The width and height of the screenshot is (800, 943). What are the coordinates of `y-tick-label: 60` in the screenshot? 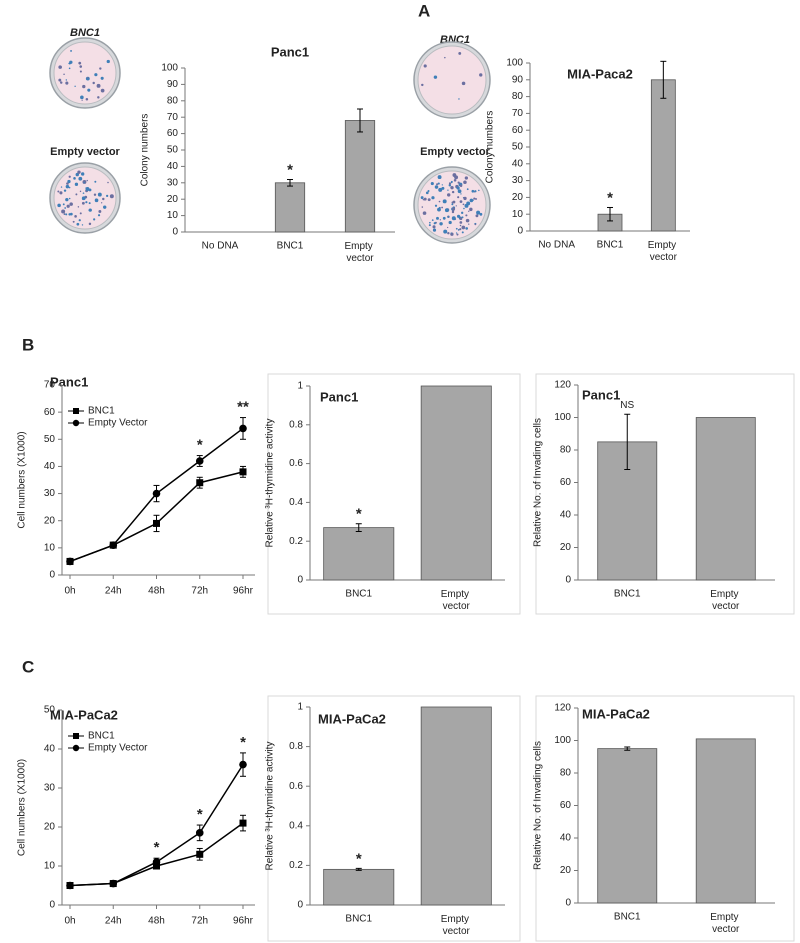 It's located at (50, 412).